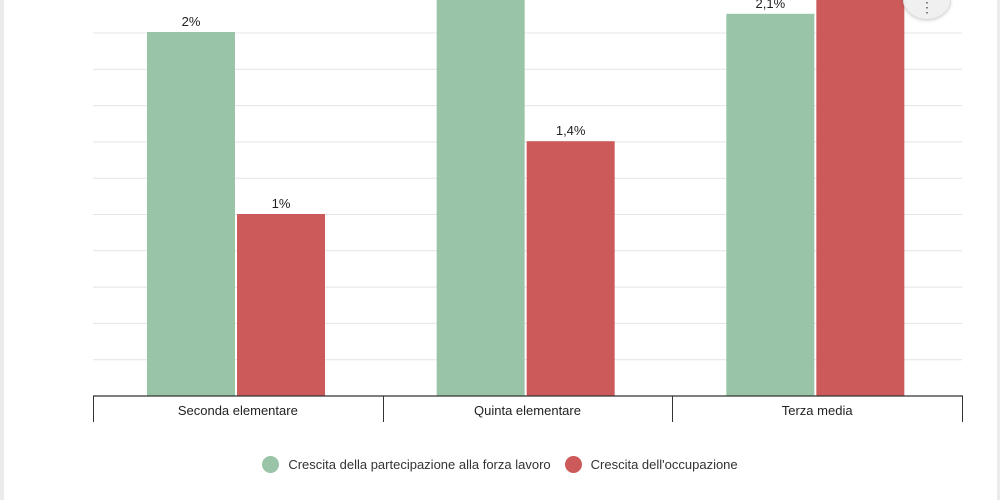 This screenshot has width=1000, height=500. I want to click on data-label-partecipazione-2: 2,1%, so click(771, 5).